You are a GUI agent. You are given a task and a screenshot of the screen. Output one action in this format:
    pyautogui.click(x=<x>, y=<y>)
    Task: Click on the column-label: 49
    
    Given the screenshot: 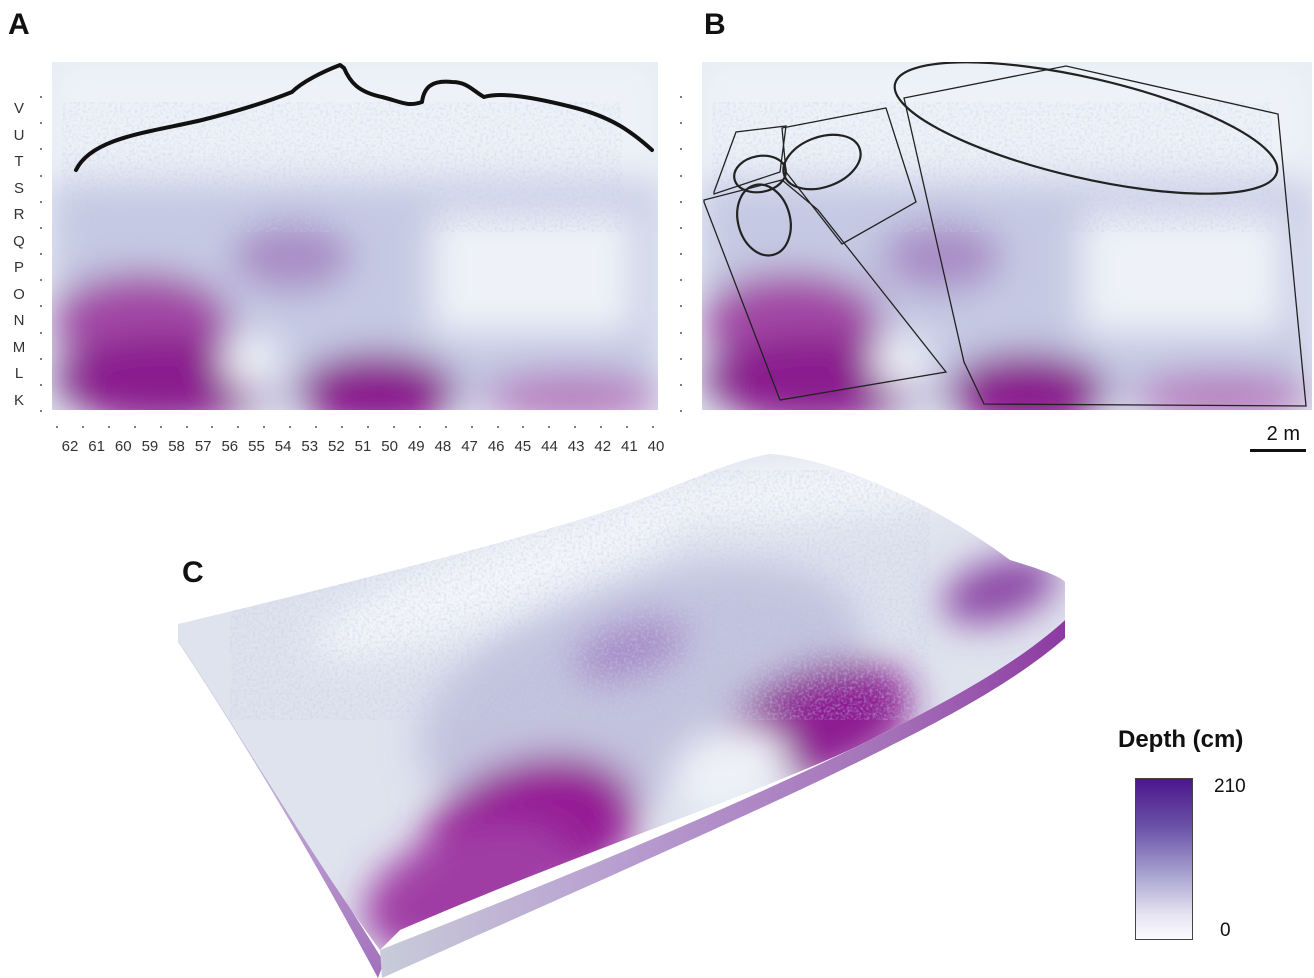 What is the action you would take?
    pyautogui.click(x=416, y=446)
    